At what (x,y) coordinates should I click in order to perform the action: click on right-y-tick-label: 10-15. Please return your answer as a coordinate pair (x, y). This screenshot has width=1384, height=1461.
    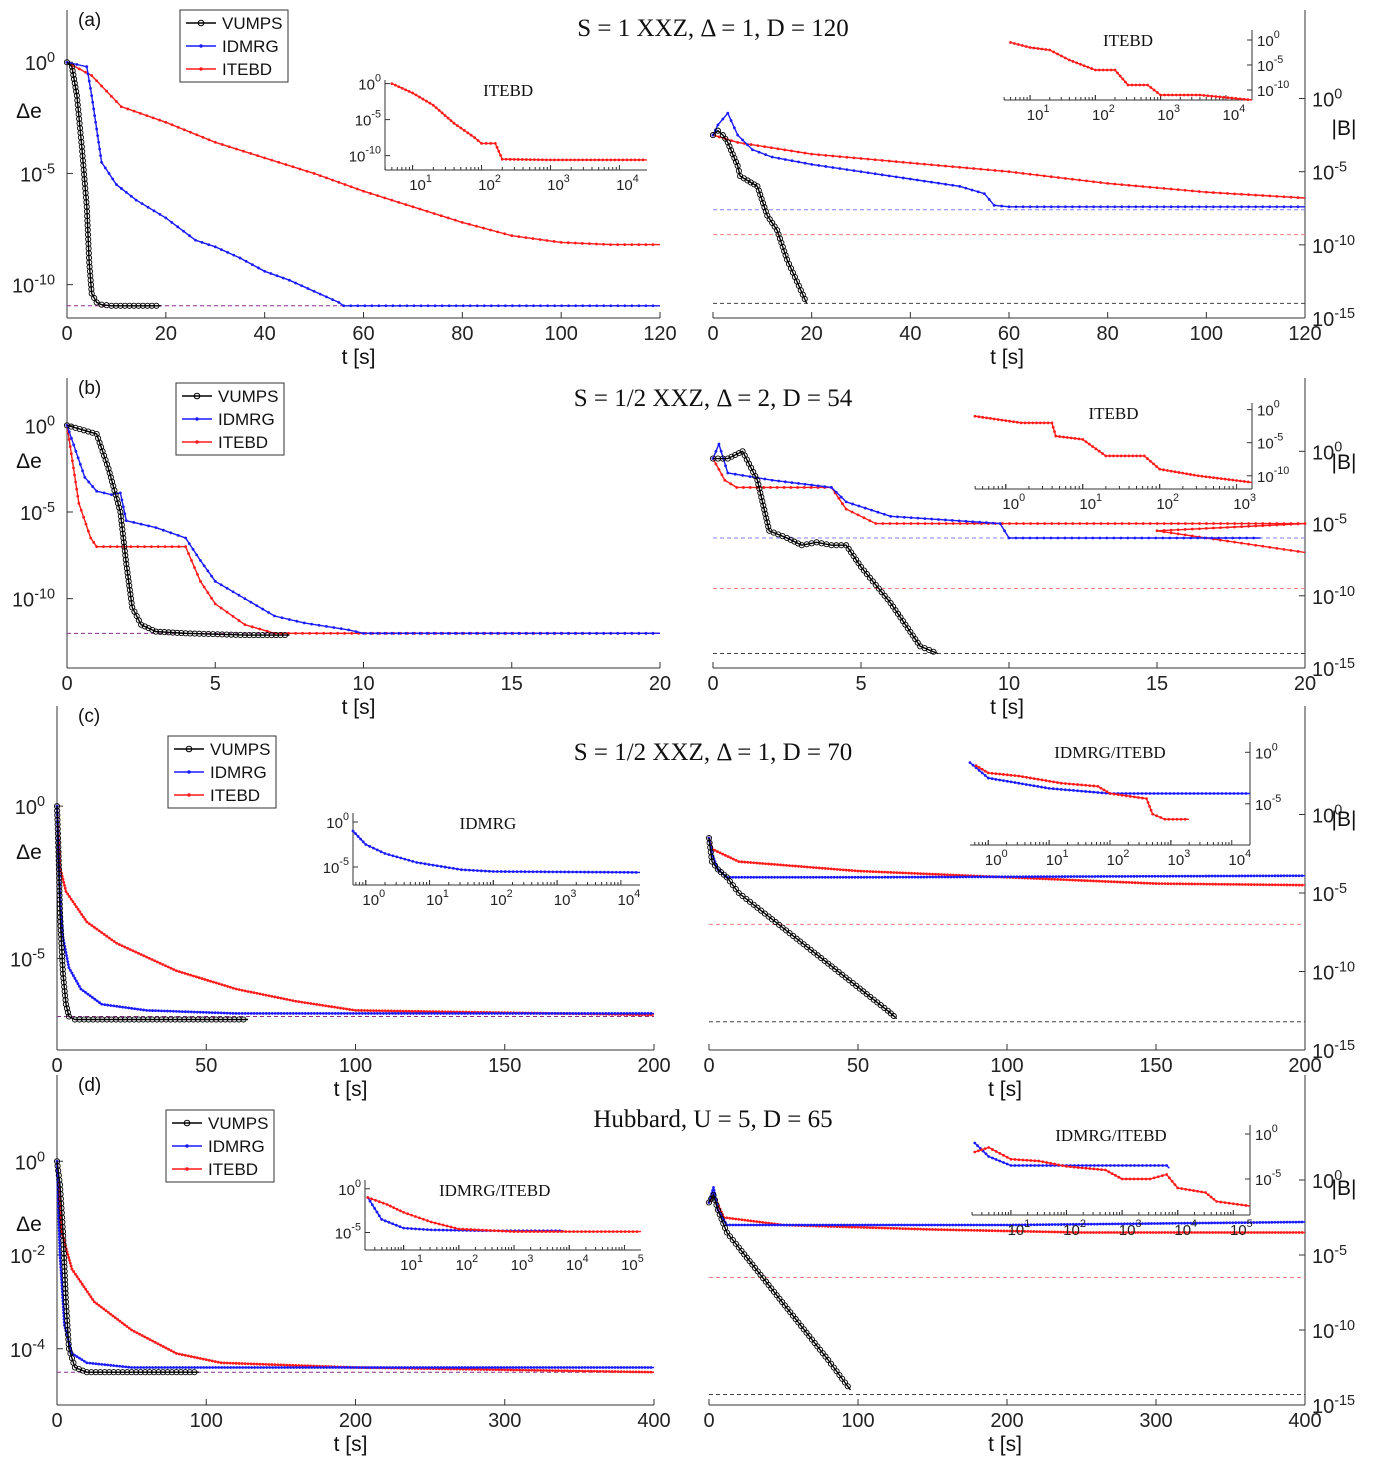
    Looking at the image, I should click on (1333, 668).